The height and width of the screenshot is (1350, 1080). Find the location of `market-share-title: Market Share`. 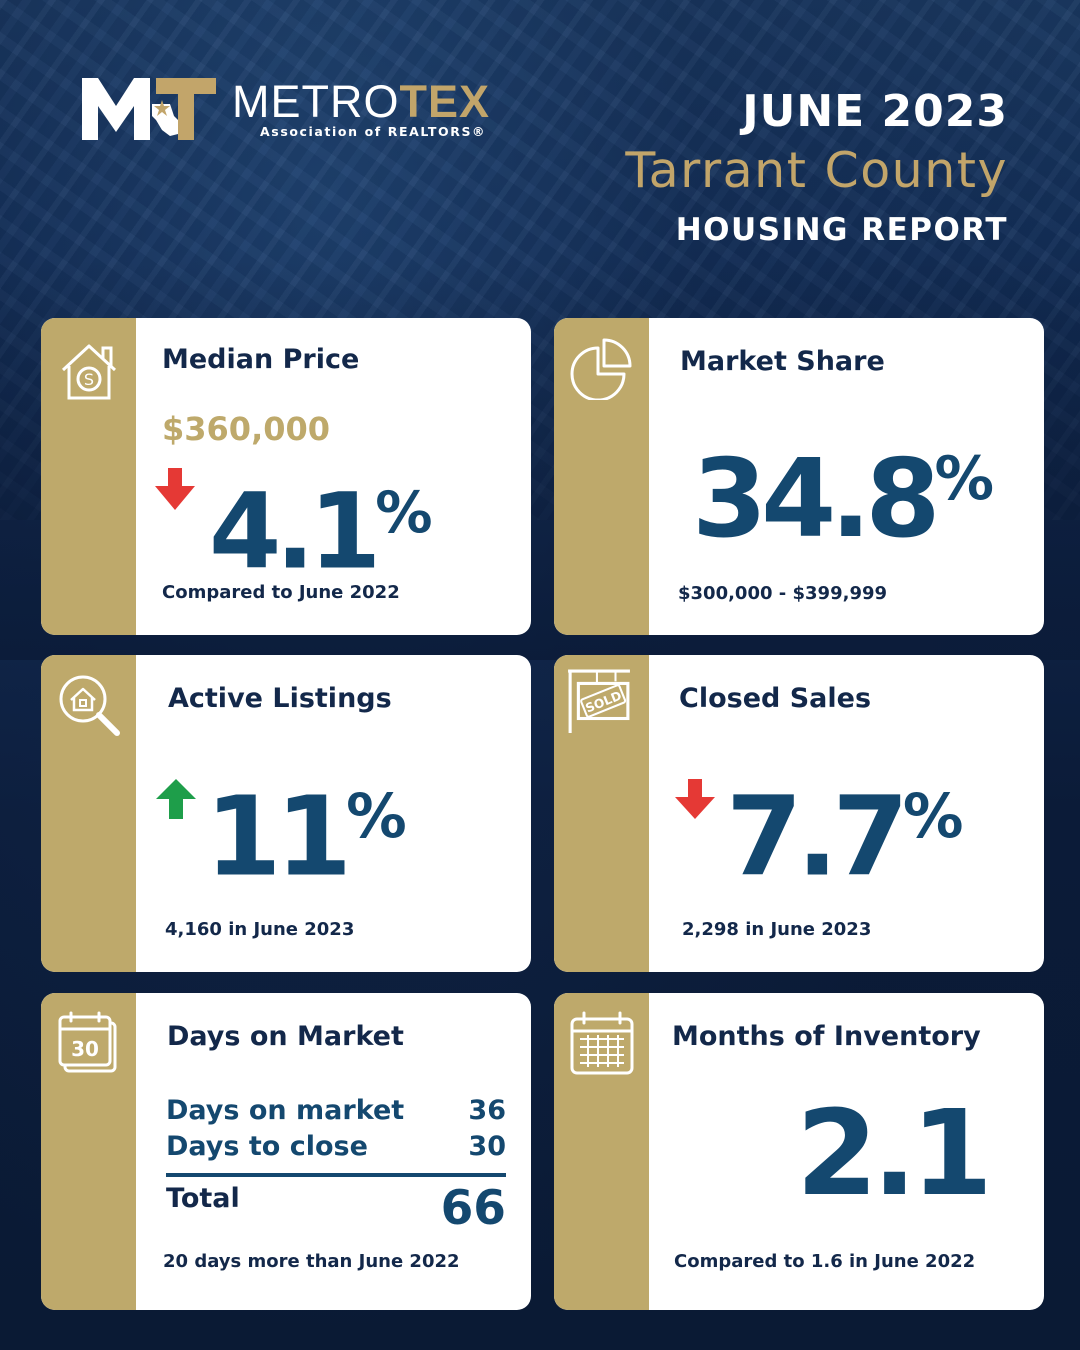

market-share-title: Market Share is located at coordinates (782, 361).